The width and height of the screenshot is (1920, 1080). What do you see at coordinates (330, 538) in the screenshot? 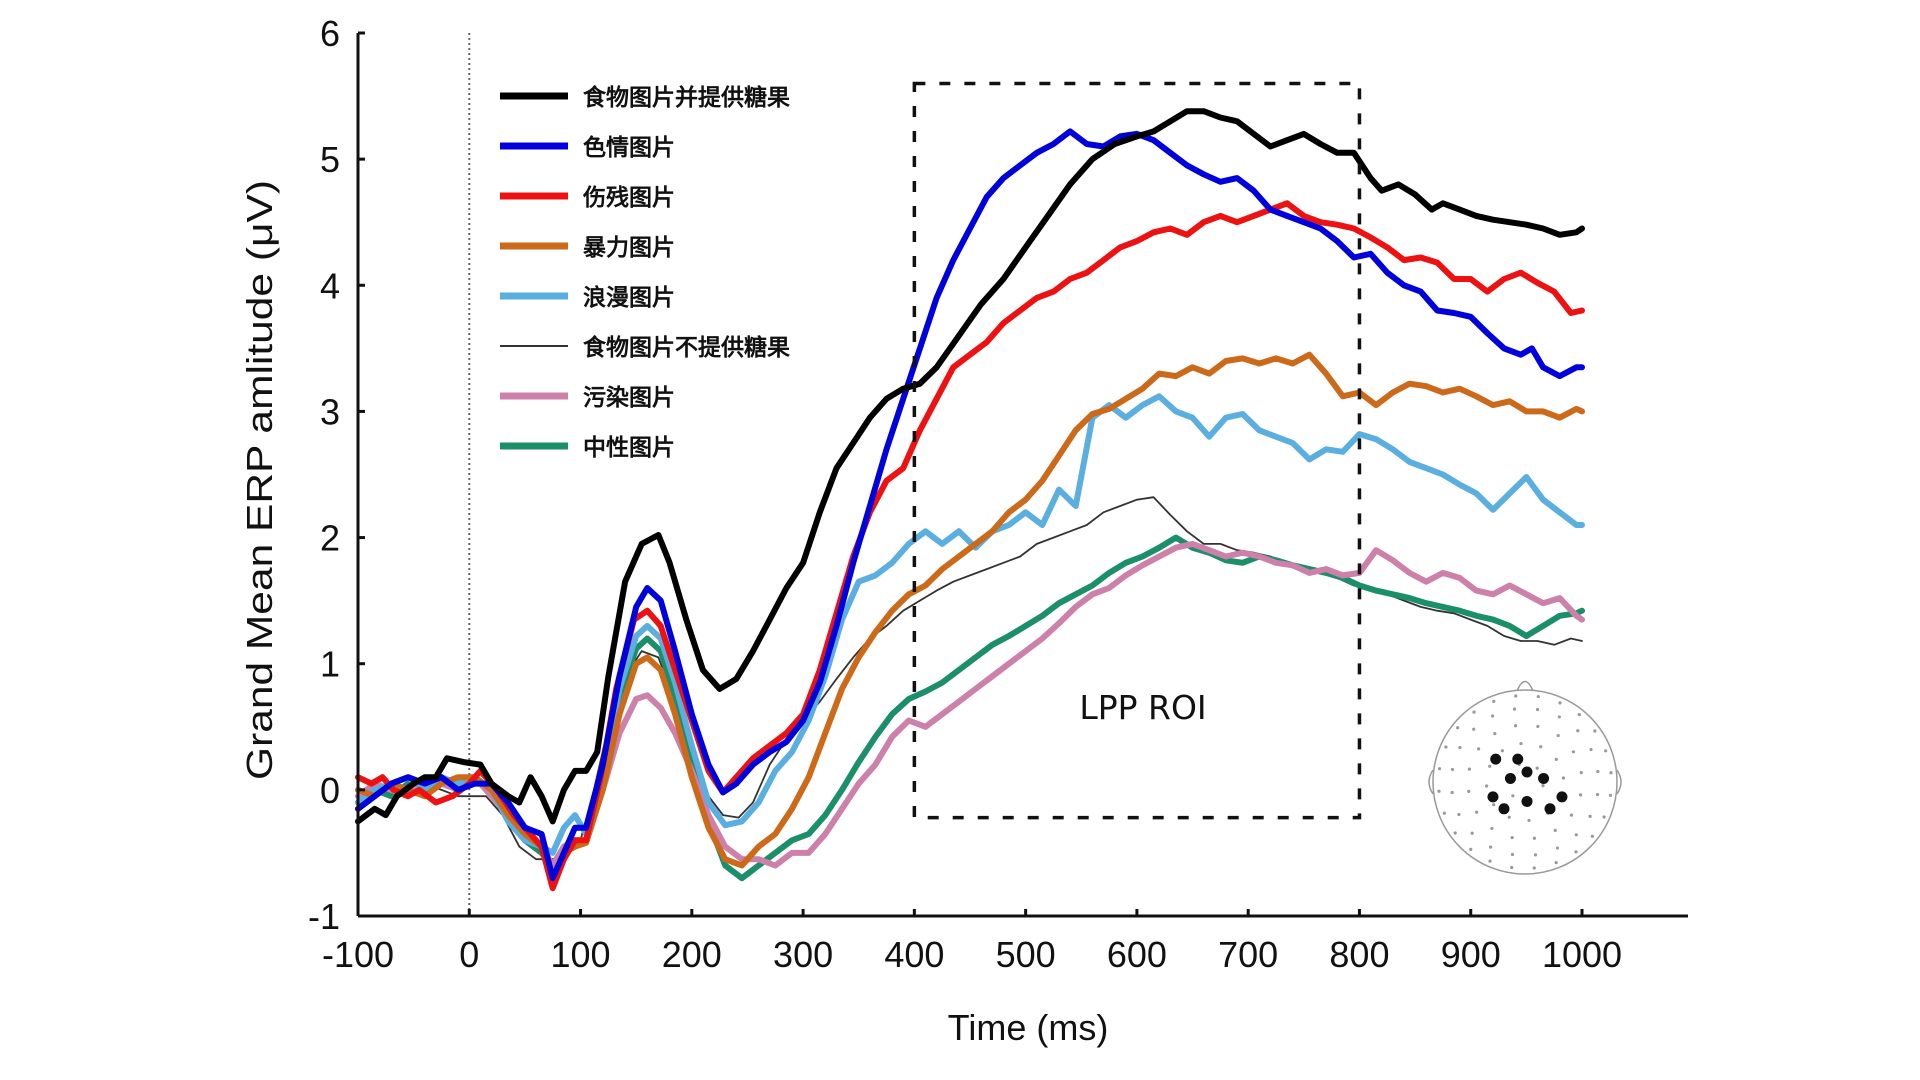
I see `y-tick-label: 2` at bounding box center [330, 538].